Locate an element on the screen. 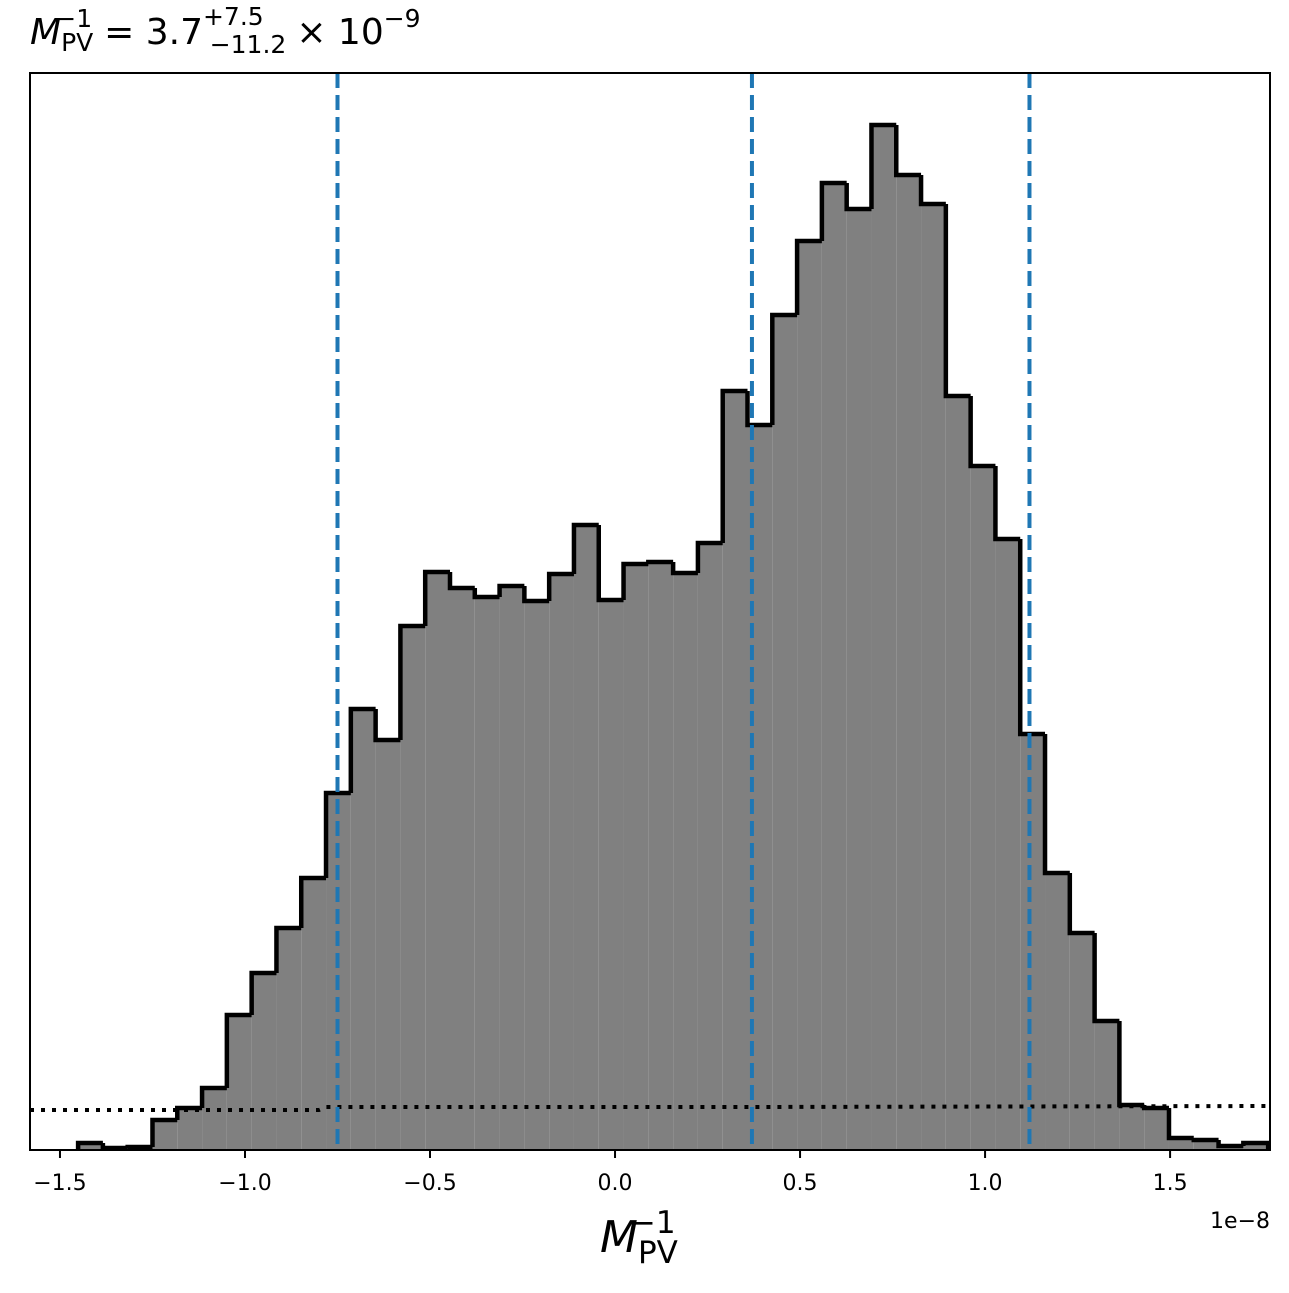 The width and height of the screenshot is (1289, 1293). x-tick-label: 1.0 is located at coordinates (985, 1183).